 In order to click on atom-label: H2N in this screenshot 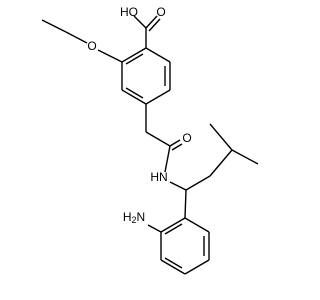, I will do `click(134, 217)`.